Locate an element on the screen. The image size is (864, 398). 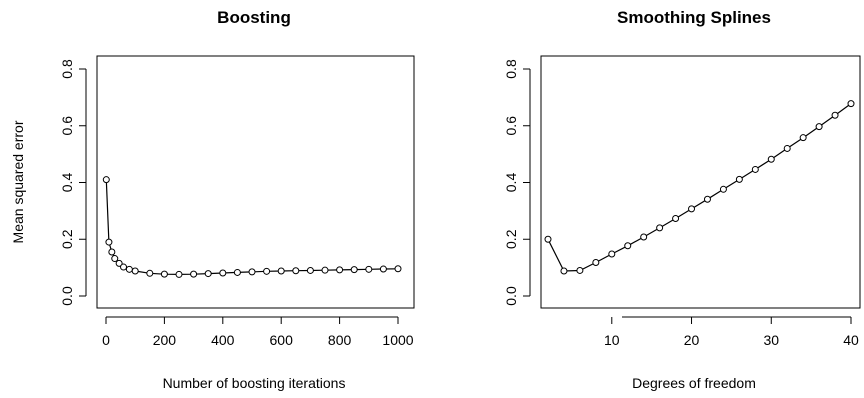
boosting-y-tick-label: 0.0 is located at coordinates (67, 296).